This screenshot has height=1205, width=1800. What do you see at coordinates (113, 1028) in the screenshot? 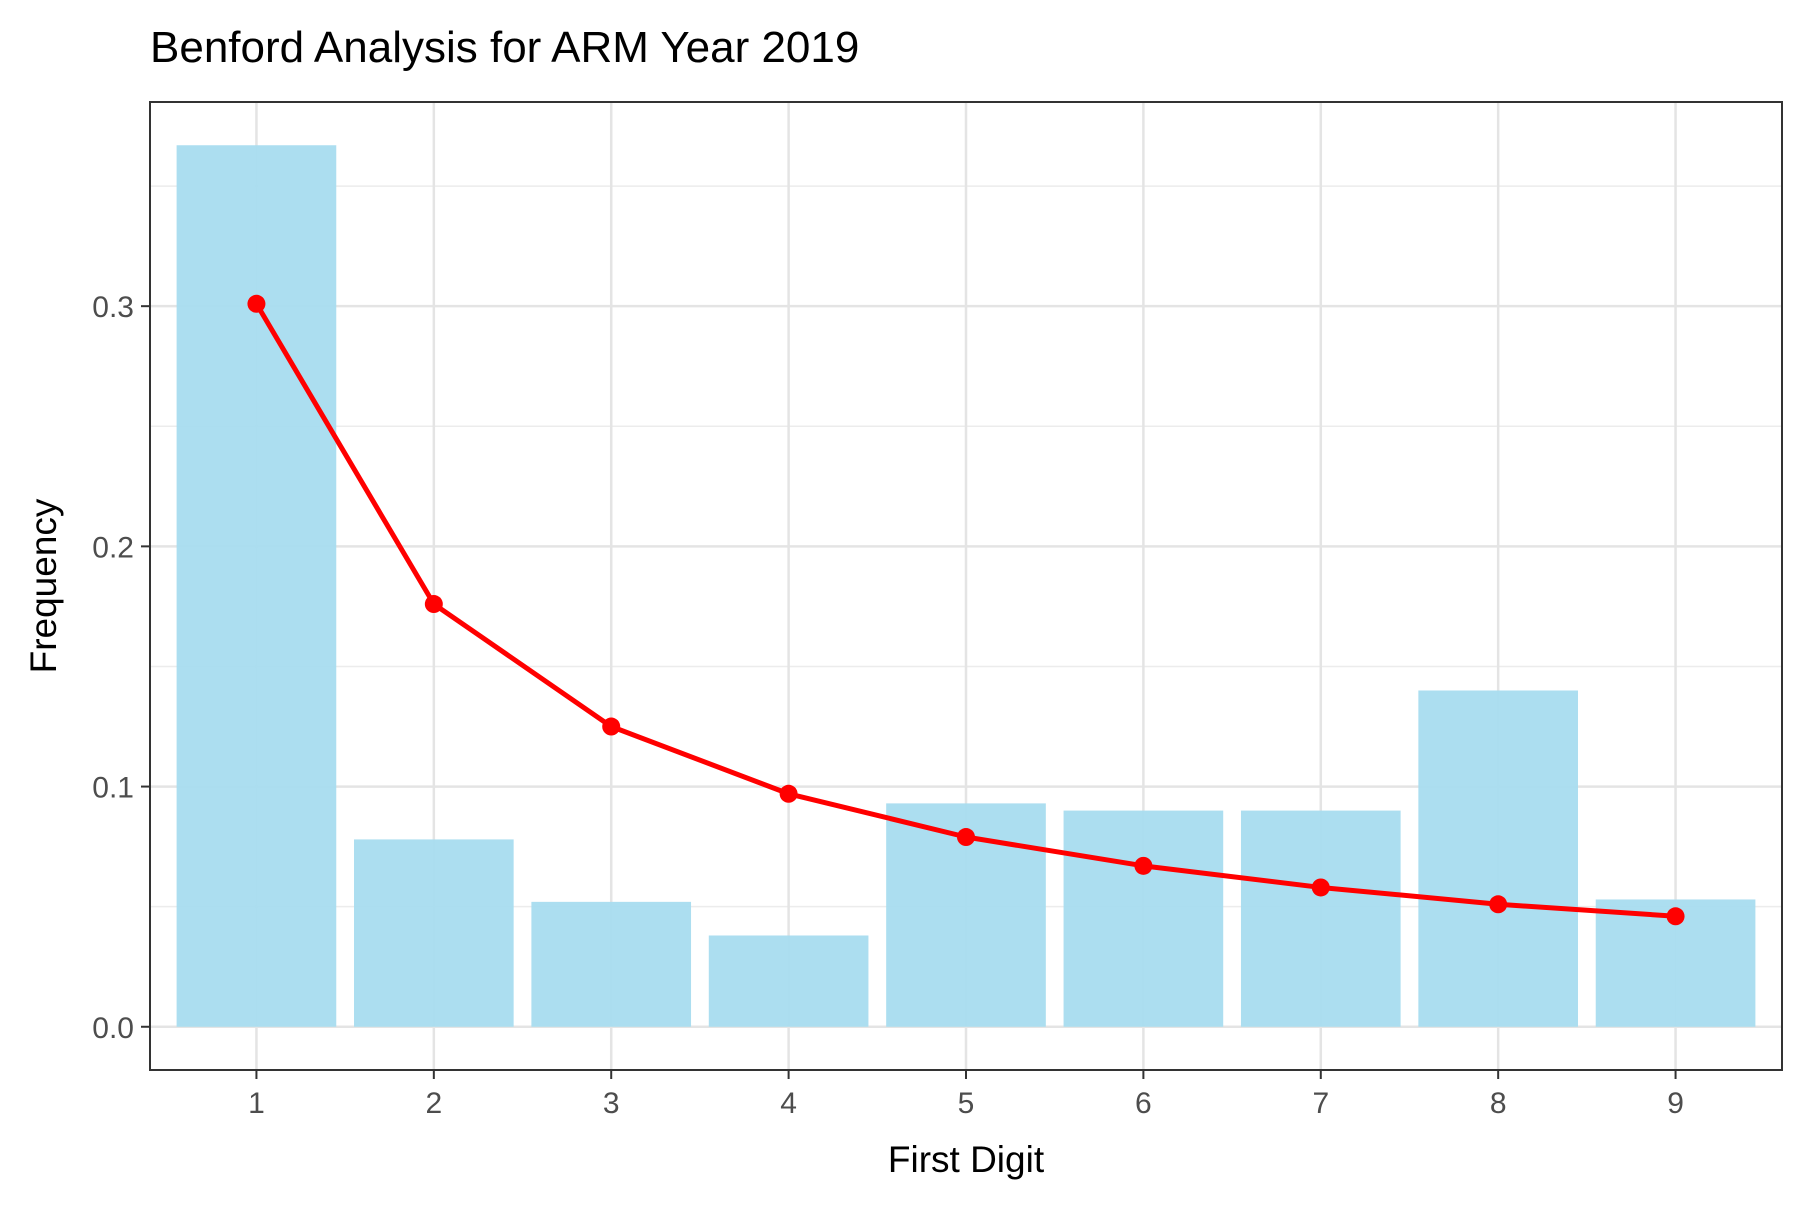
I see `y-tick-label: 0.0` at bounding box center [113, 1028].